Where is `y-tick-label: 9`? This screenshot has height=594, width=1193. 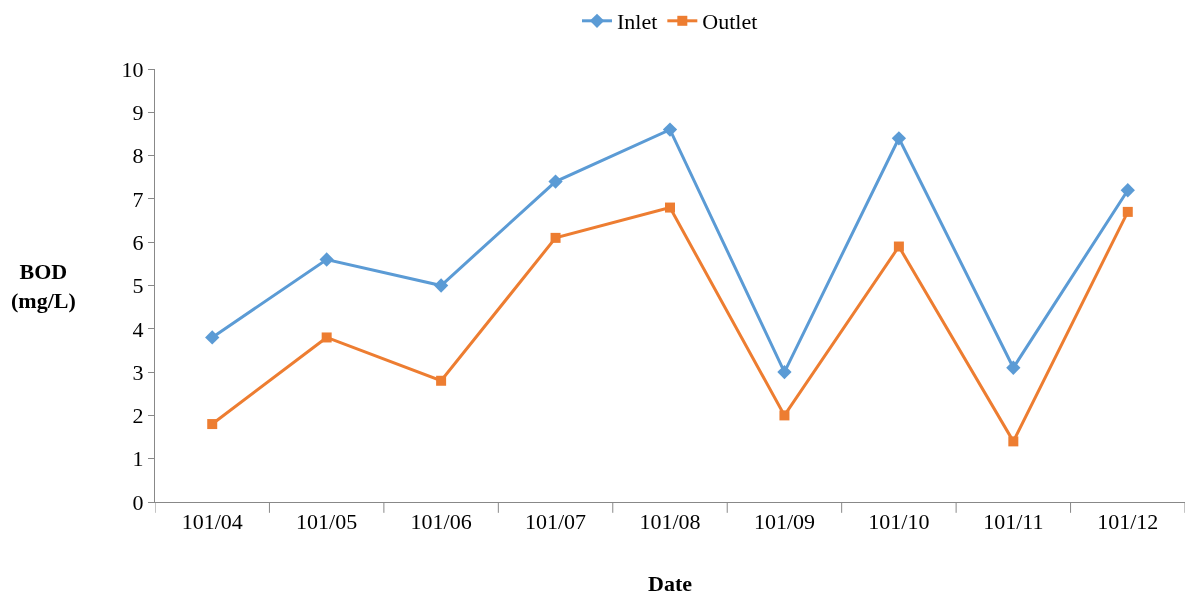 y-tick-label: 9 is located at coordinates (138, 112).